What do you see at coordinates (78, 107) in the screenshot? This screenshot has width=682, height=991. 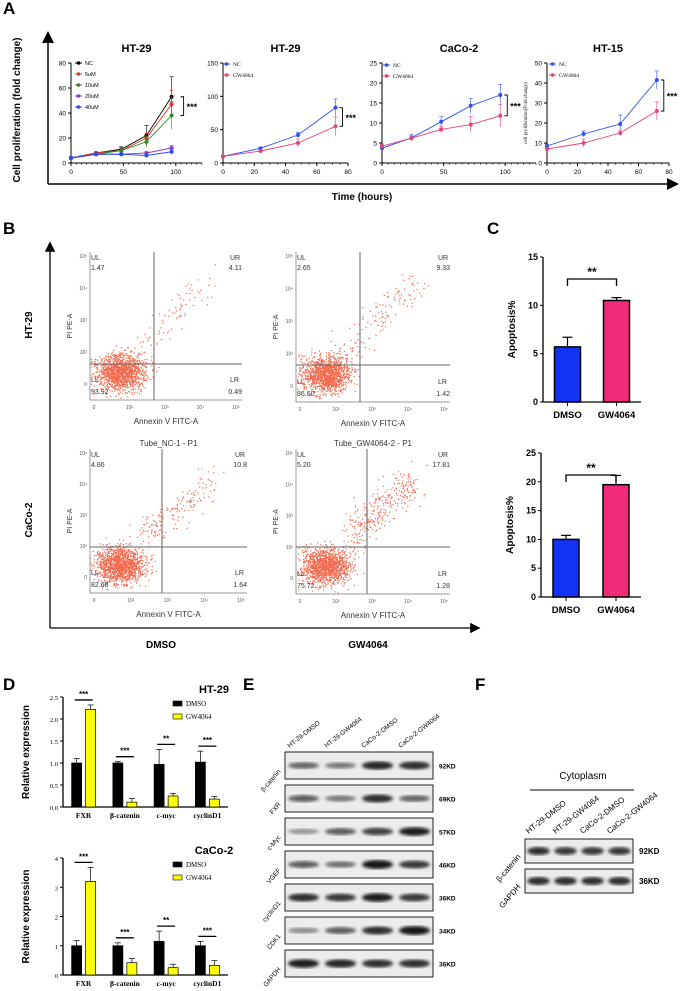 I see `legend-marker` at bounding box center [78, 107].